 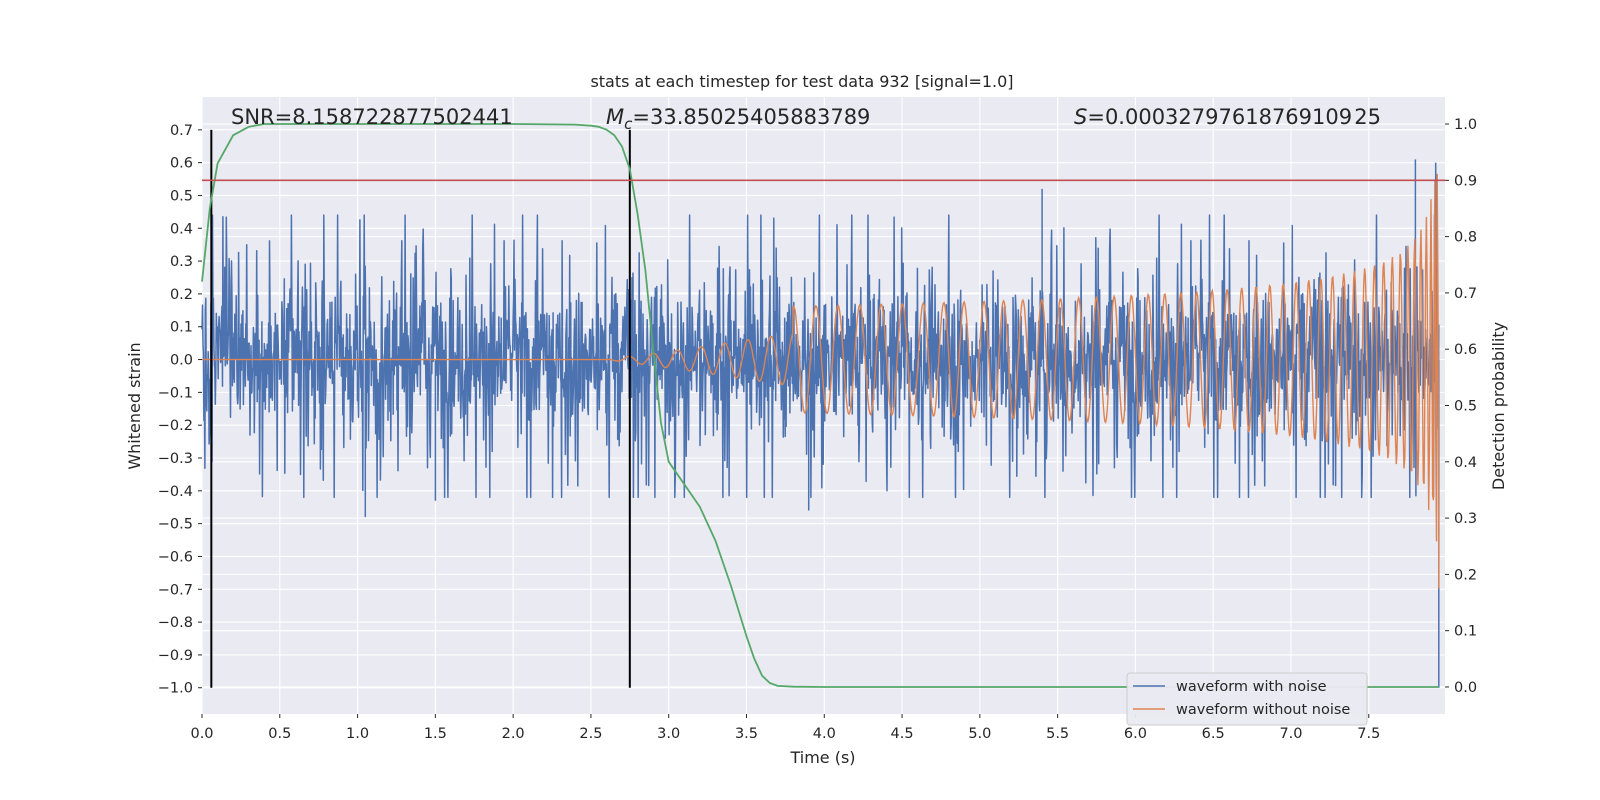 I want to click on y-right-tick-label: 0.9, so click(x=1465, y=181).